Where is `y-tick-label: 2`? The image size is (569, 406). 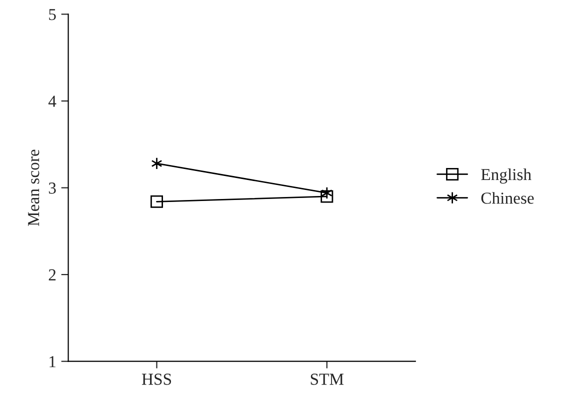
y-tick-label: 2 is located at coordinates (52, 274).